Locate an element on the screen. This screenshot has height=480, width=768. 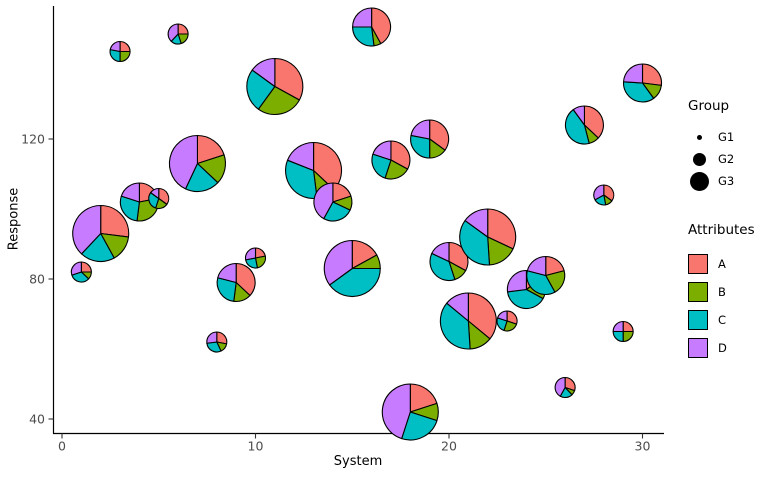
x-tick-label: 0 is located at coordinates (62, 446).